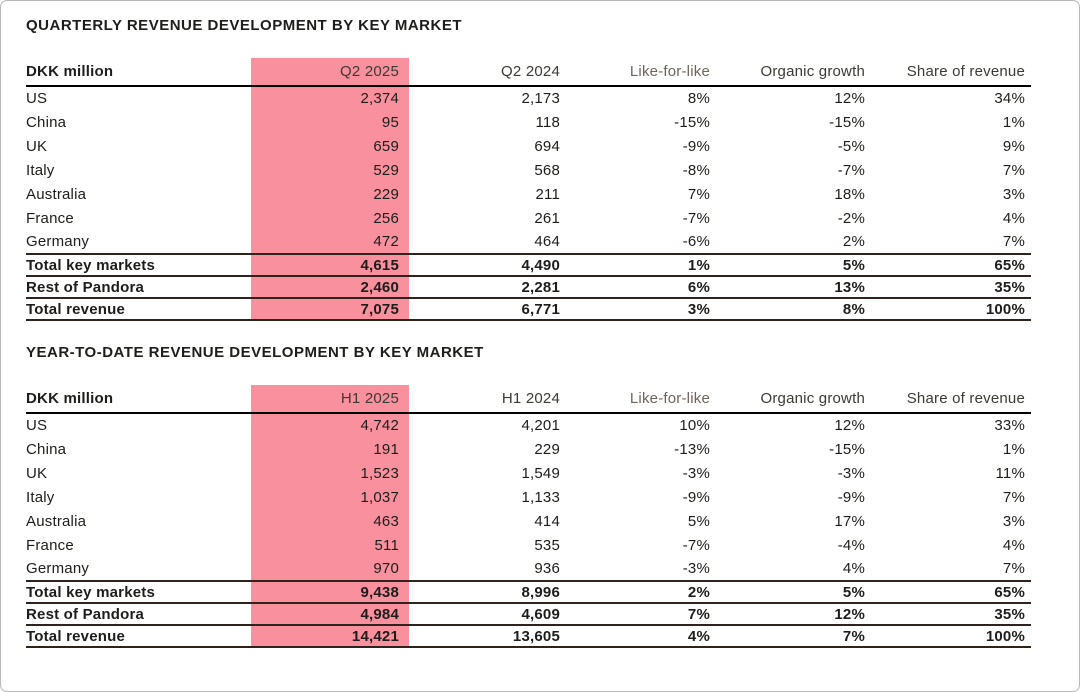 The image size is (1080, 692). I want to click on value-cell: 33%, so click(1009, 425).